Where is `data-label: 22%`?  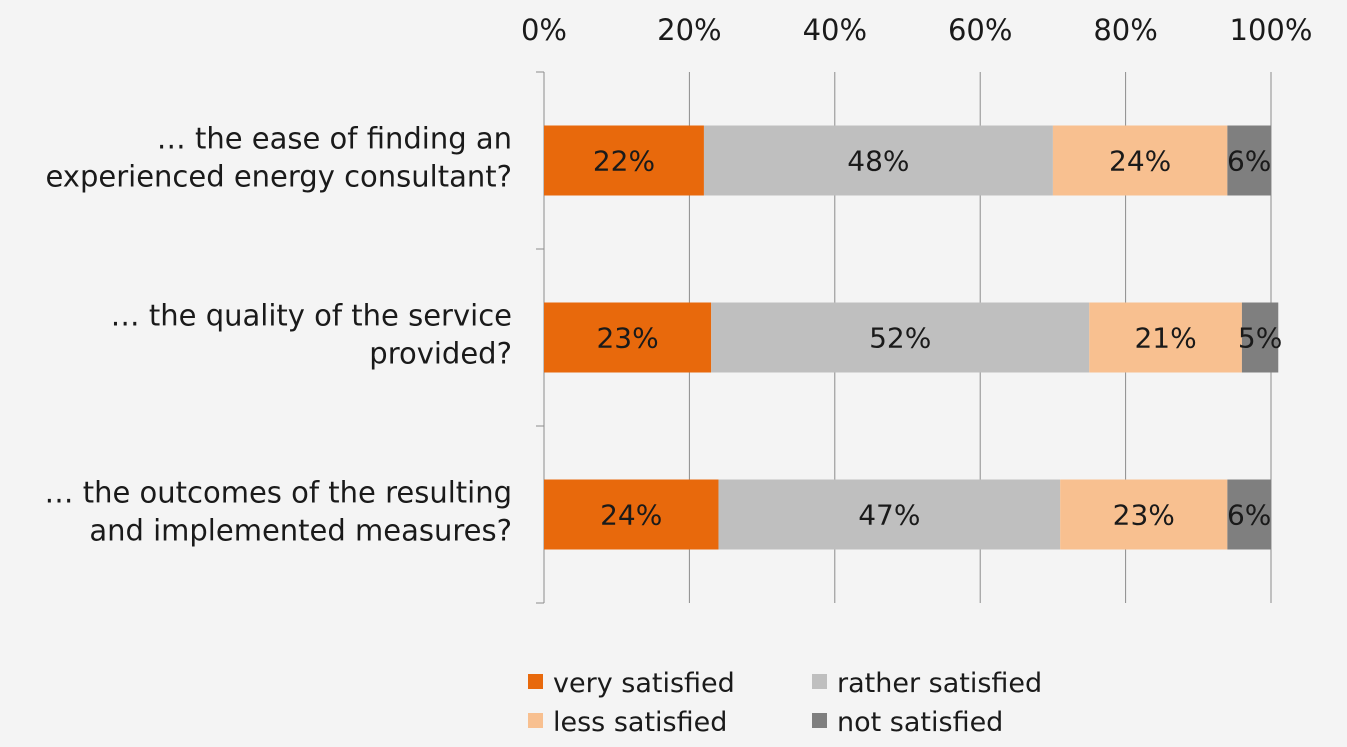 data-label: 22% is located at coordinates (624, 161).